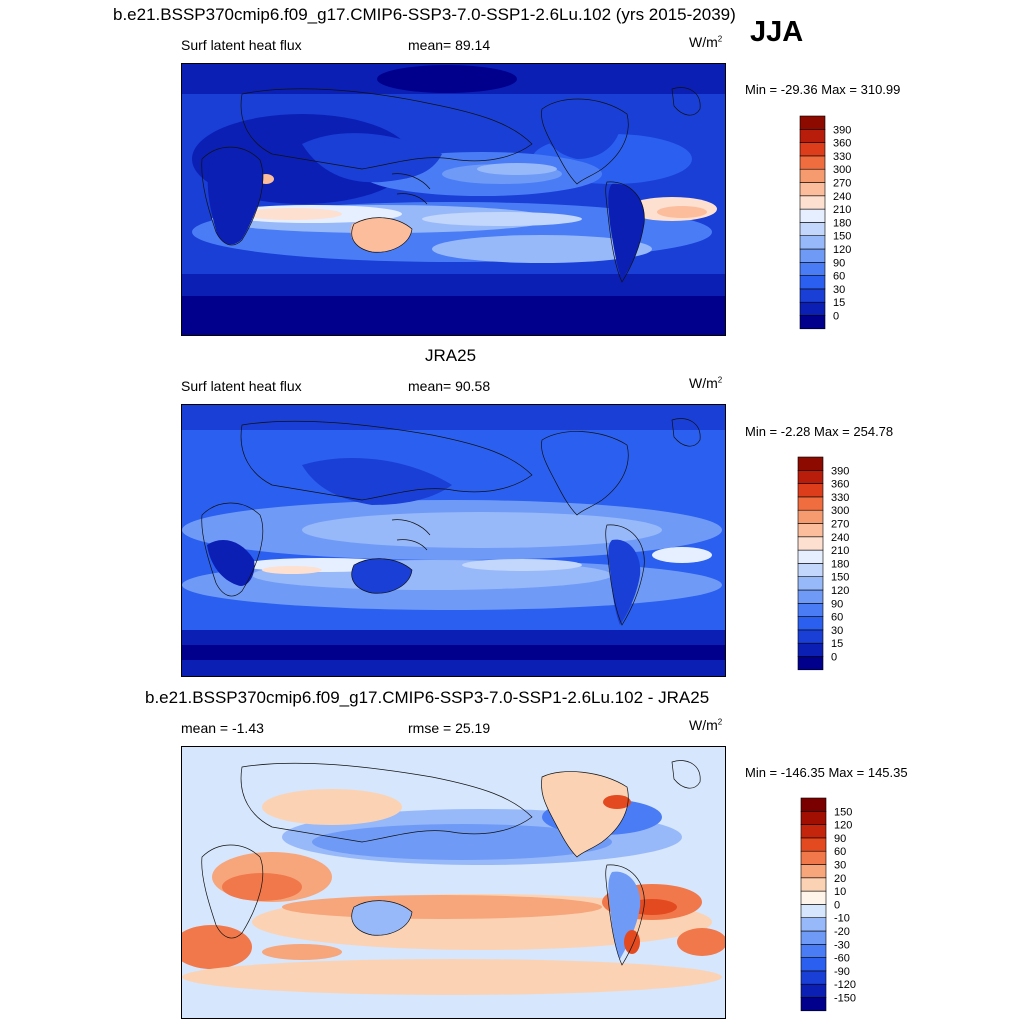  I want to click on colorbar-obs-tick-label: 240, so click(840, 538).